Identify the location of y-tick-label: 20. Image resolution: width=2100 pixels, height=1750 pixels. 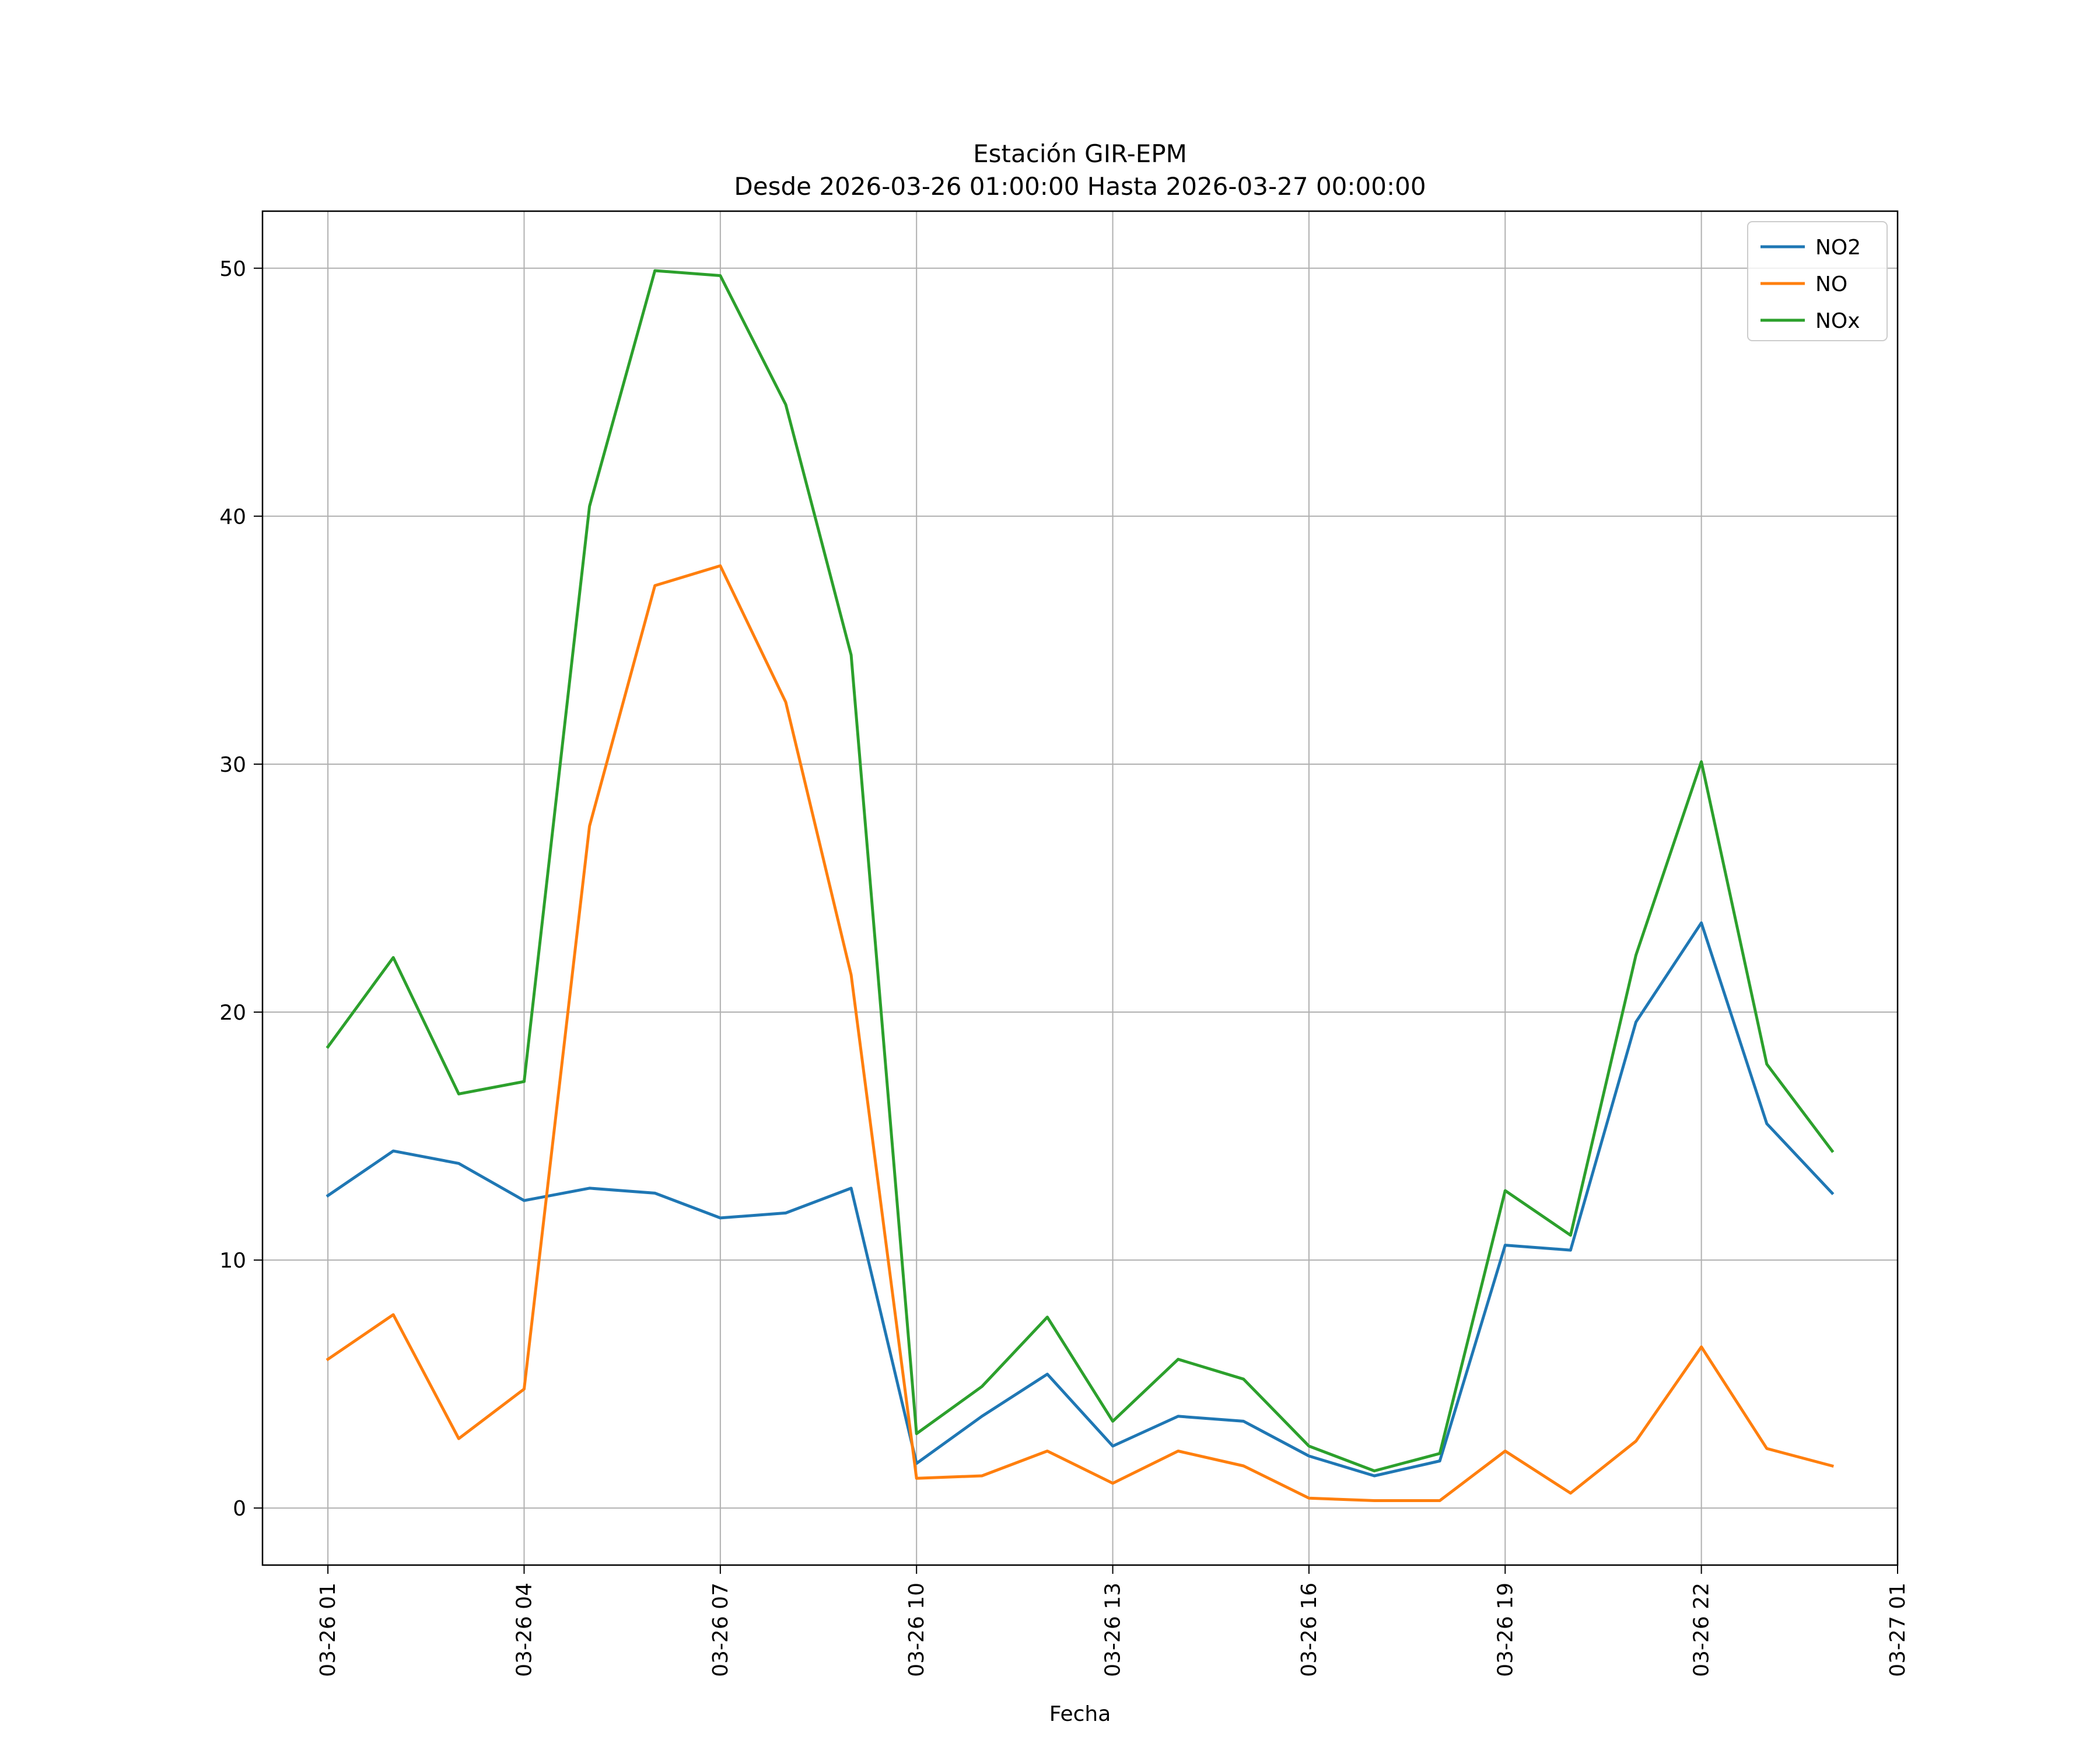
(232, 1013).